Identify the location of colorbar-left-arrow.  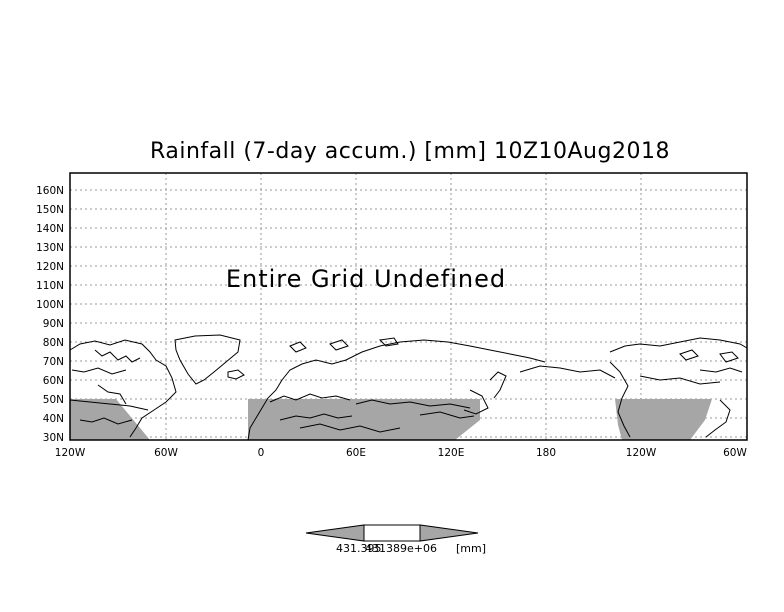
(335, 533).